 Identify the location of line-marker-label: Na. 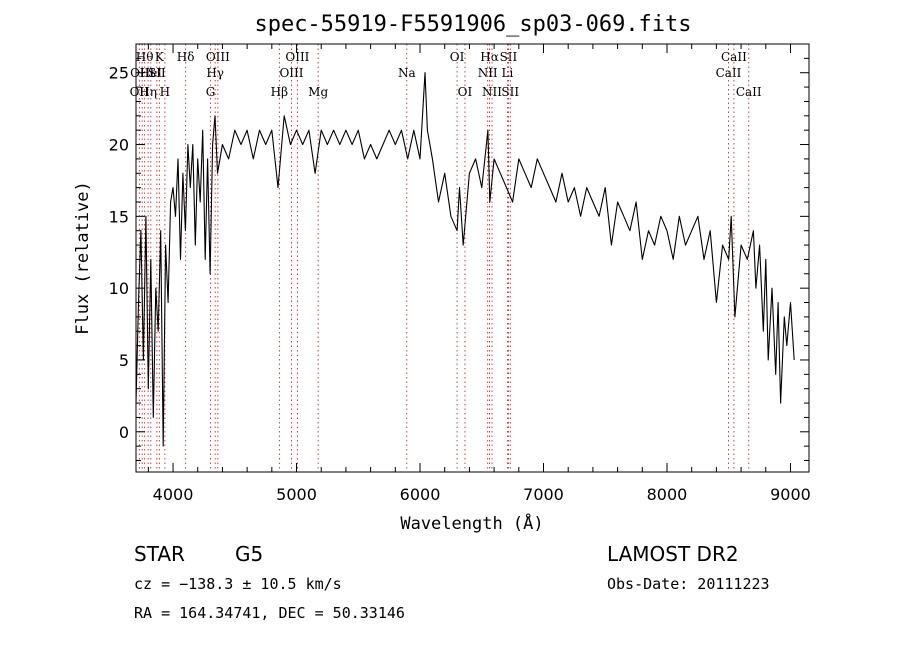
(407, 73).